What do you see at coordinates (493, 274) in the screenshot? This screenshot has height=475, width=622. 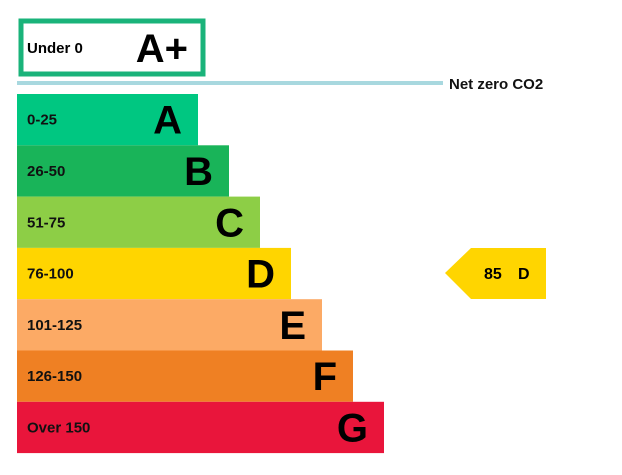 I see `current-score: 85` at bounding box center [493, 274].